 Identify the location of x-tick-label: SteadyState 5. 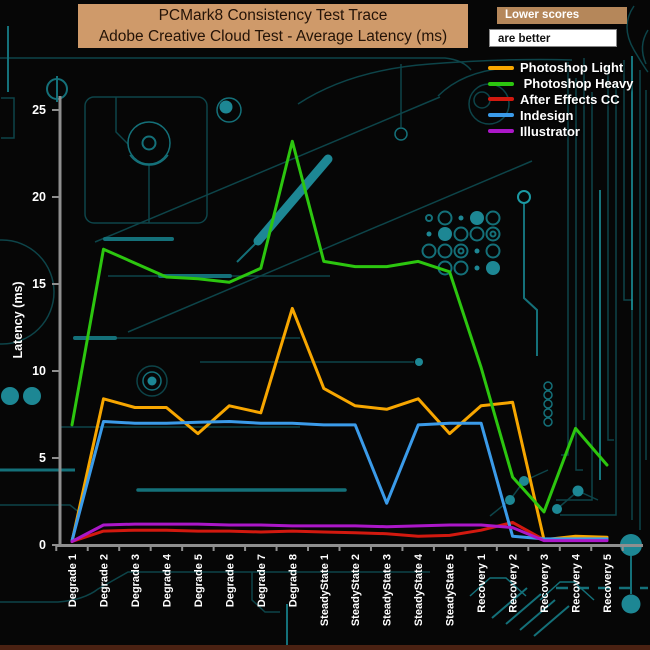
(451, 590).